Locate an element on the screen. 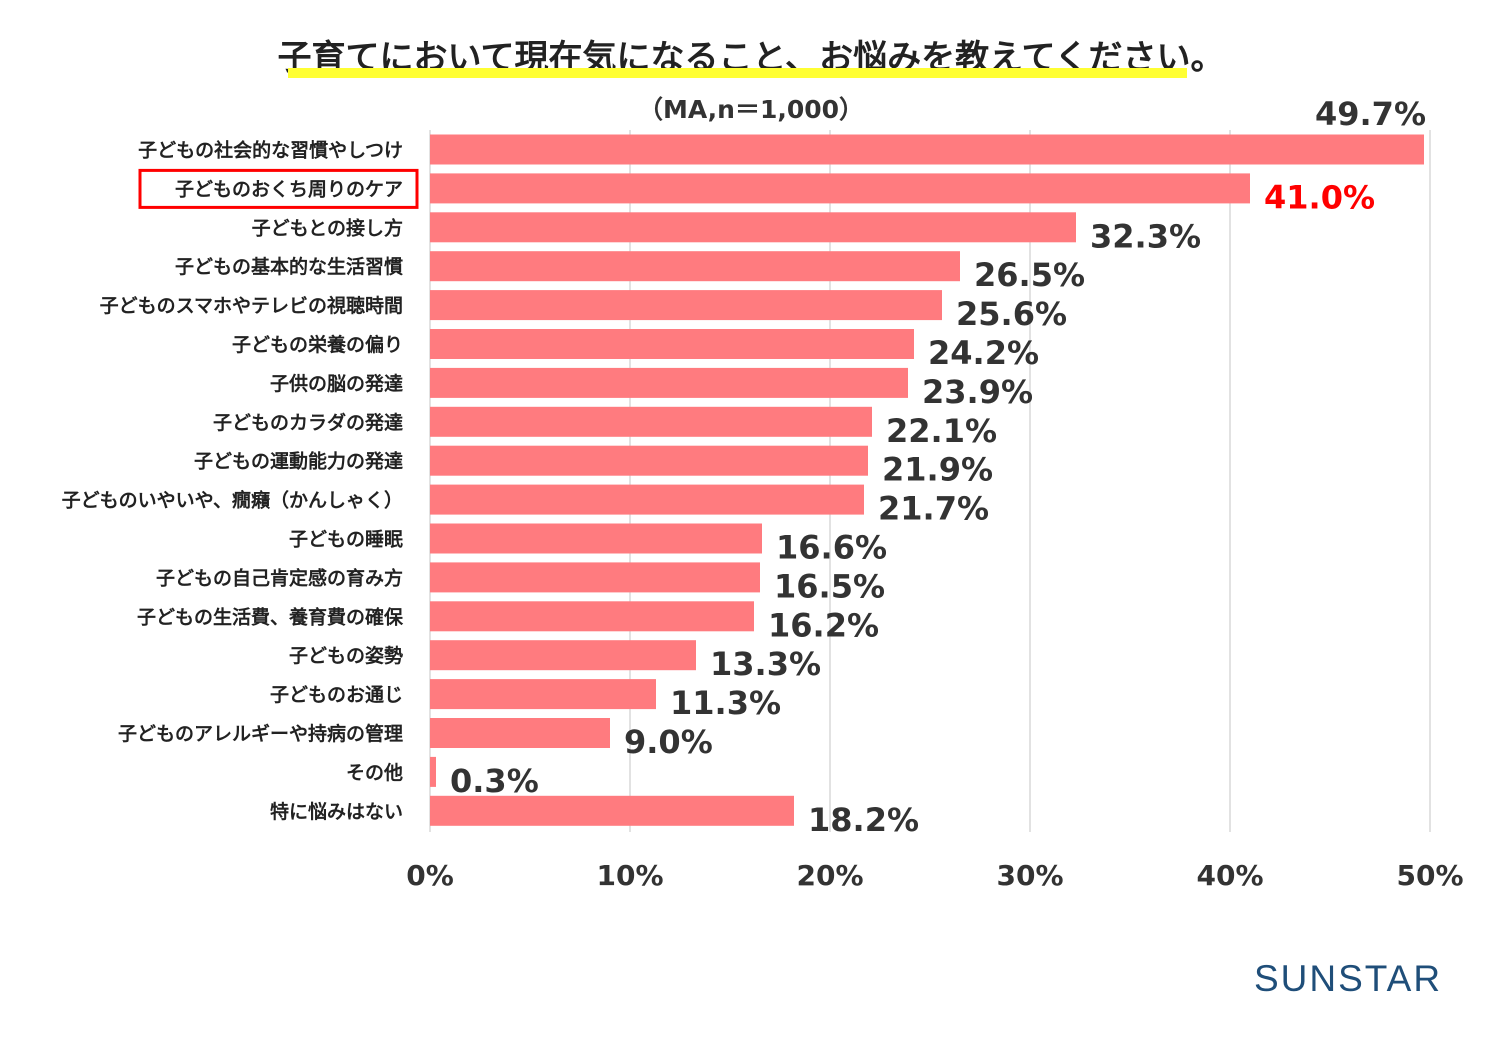  value-label: 22.1% is located at coordinates (941, 431).